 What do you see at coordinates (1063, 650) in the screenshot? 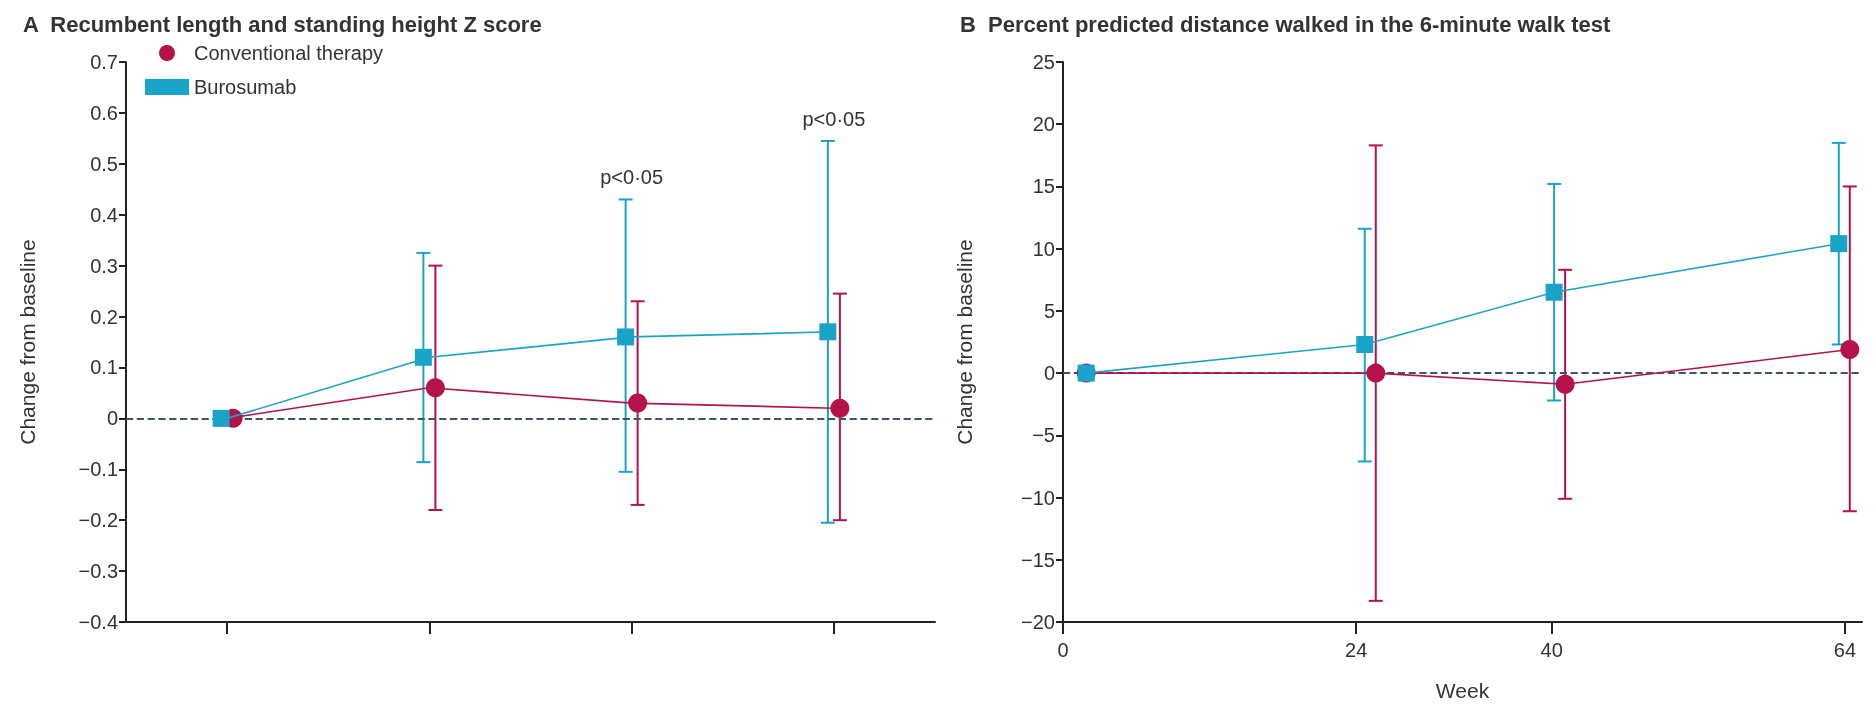
I see `x-tick-label: 0` at bounding box center [1063, 650].